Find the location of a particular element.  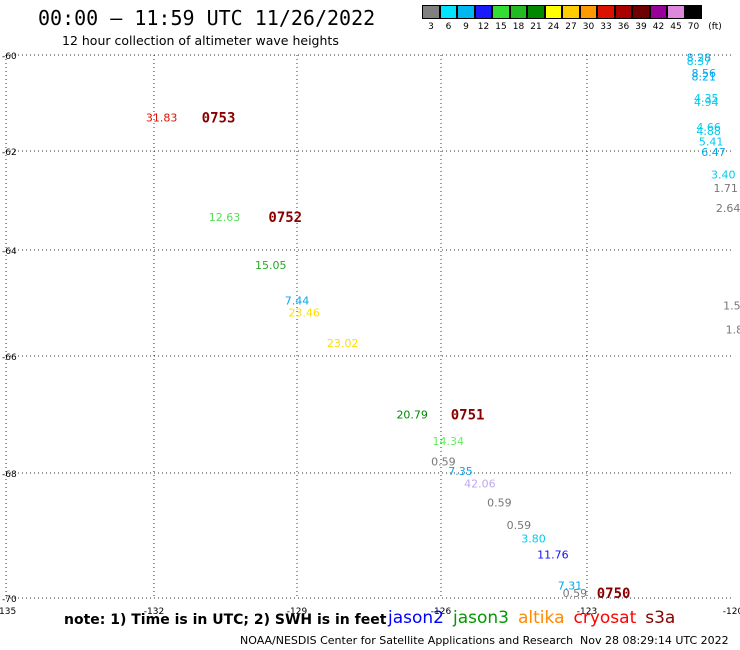

y-tick-label: -70 is located at coordinates (9, 600).